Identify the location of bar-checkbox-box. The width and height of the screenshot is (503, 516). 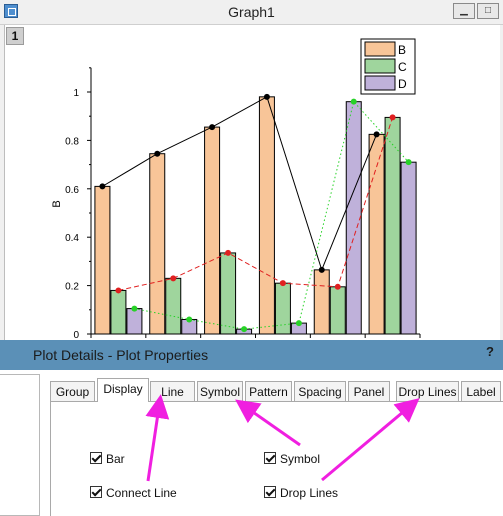
(96, 458).